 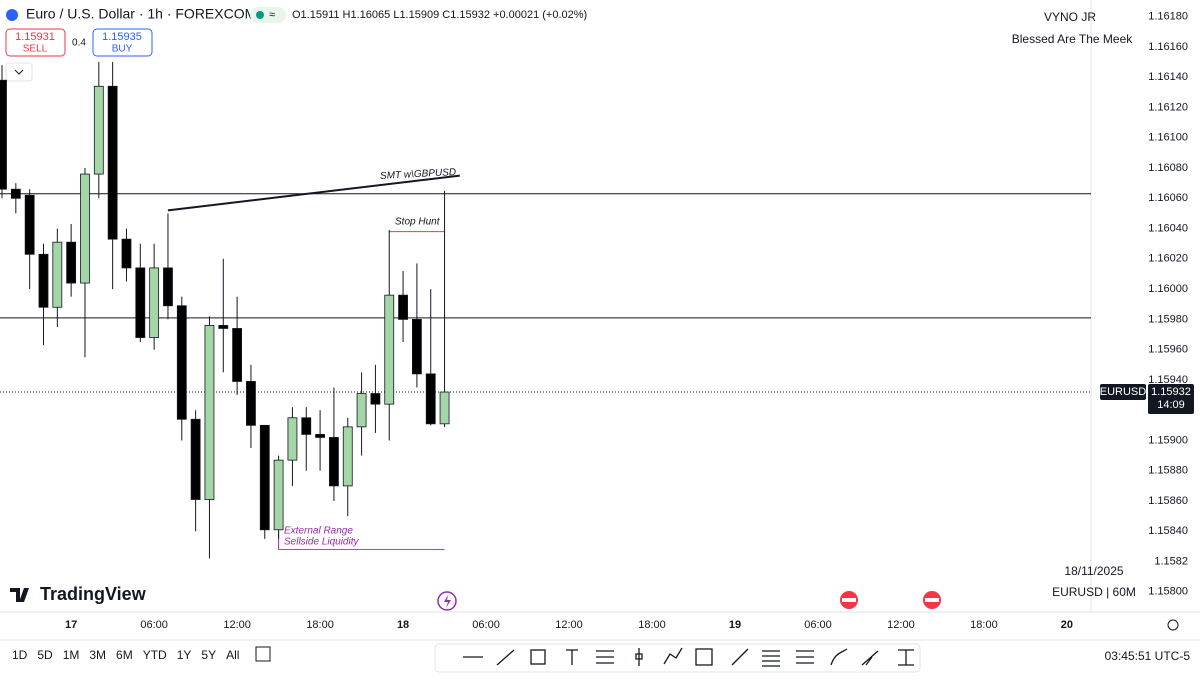 What do you see at coordinates (20, 655) in the screenshot?
I see `range-button: 1D` at bounding box center [20, 655].